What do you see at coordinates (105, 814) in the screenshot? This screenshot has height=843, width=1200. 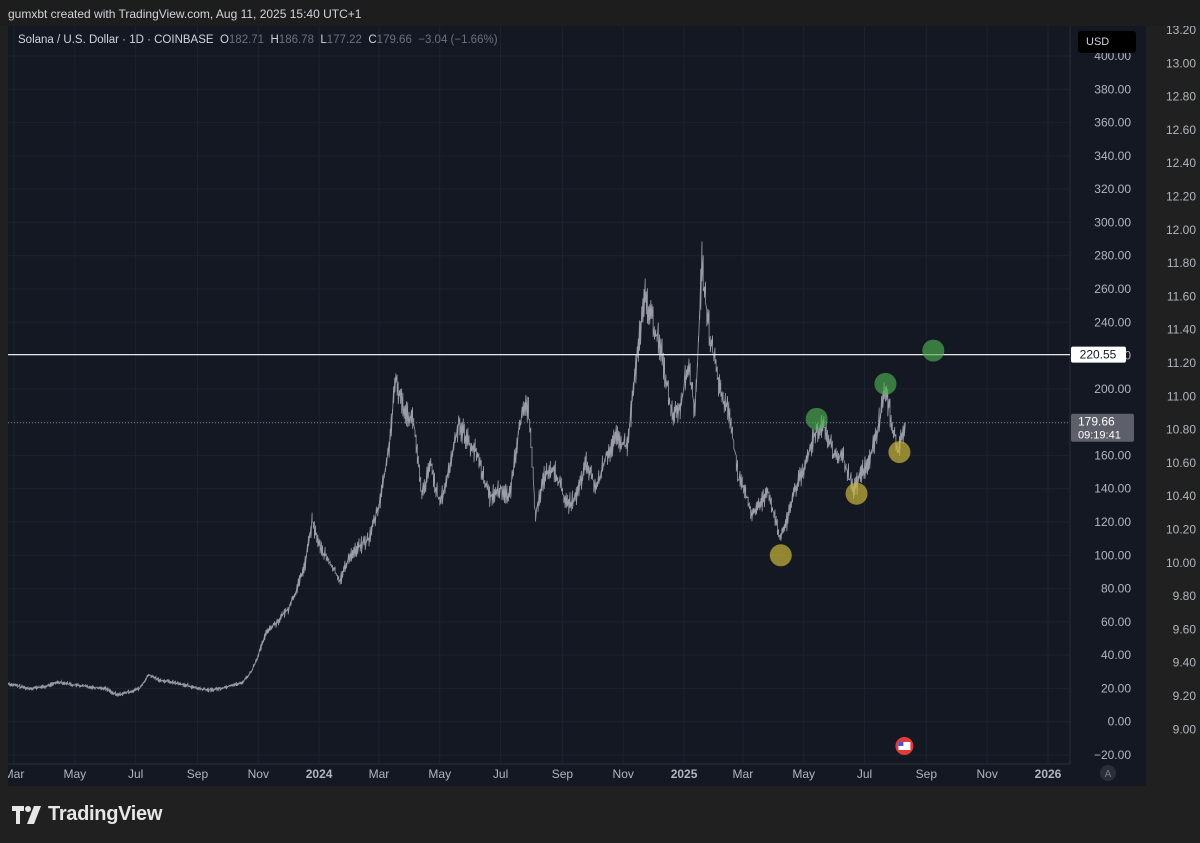 I see `brand-name: TradingView` at bounding box center [105, 814].